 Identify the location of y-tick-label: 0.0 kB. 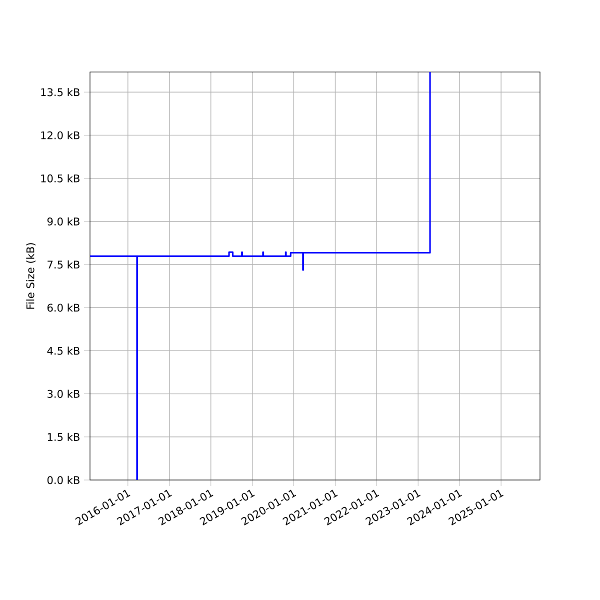
(63, 480).